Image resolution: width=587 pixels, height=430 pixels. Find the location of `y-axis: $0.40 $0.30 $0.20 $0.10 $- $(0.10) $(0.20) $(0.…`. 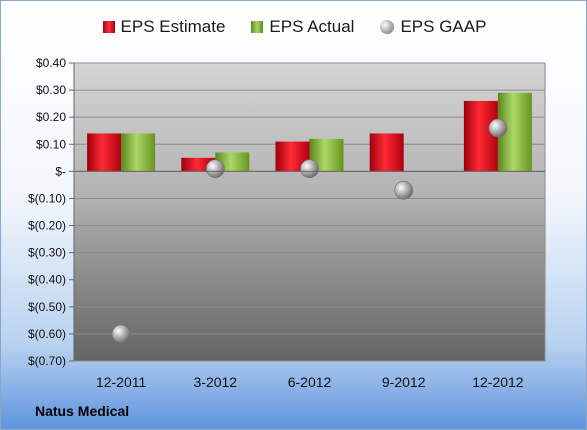

y-axis: $0.40 $0.30 $0.20 $0.10 $- $(0.10) $(0.20) $(0.… is located at coordinates (51, 212).